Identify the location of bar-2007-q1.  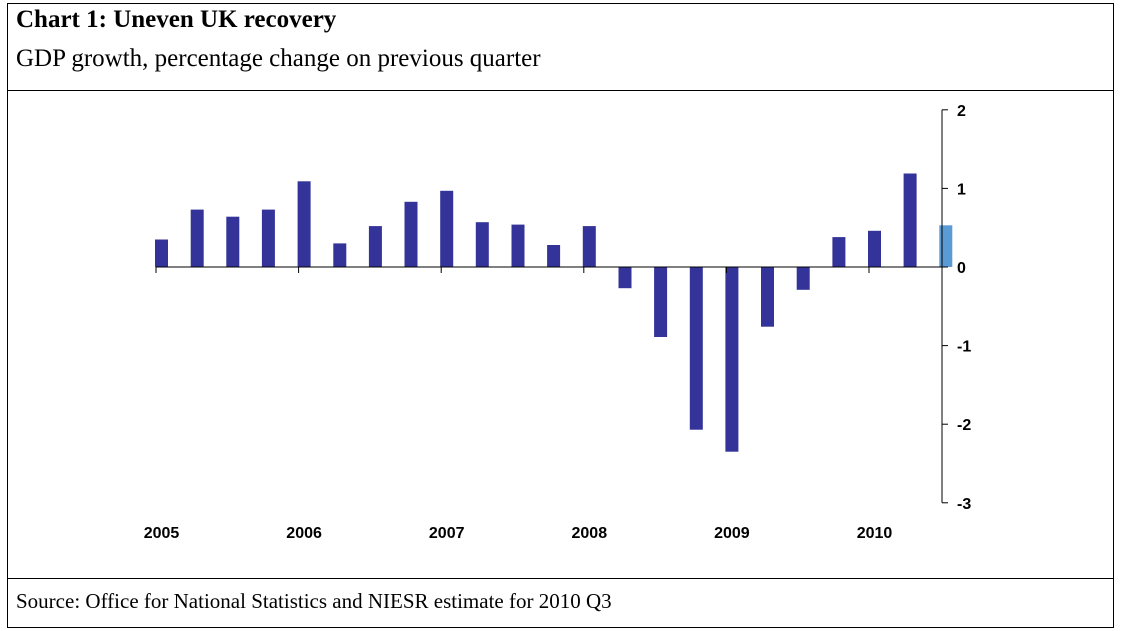
(447, 228).